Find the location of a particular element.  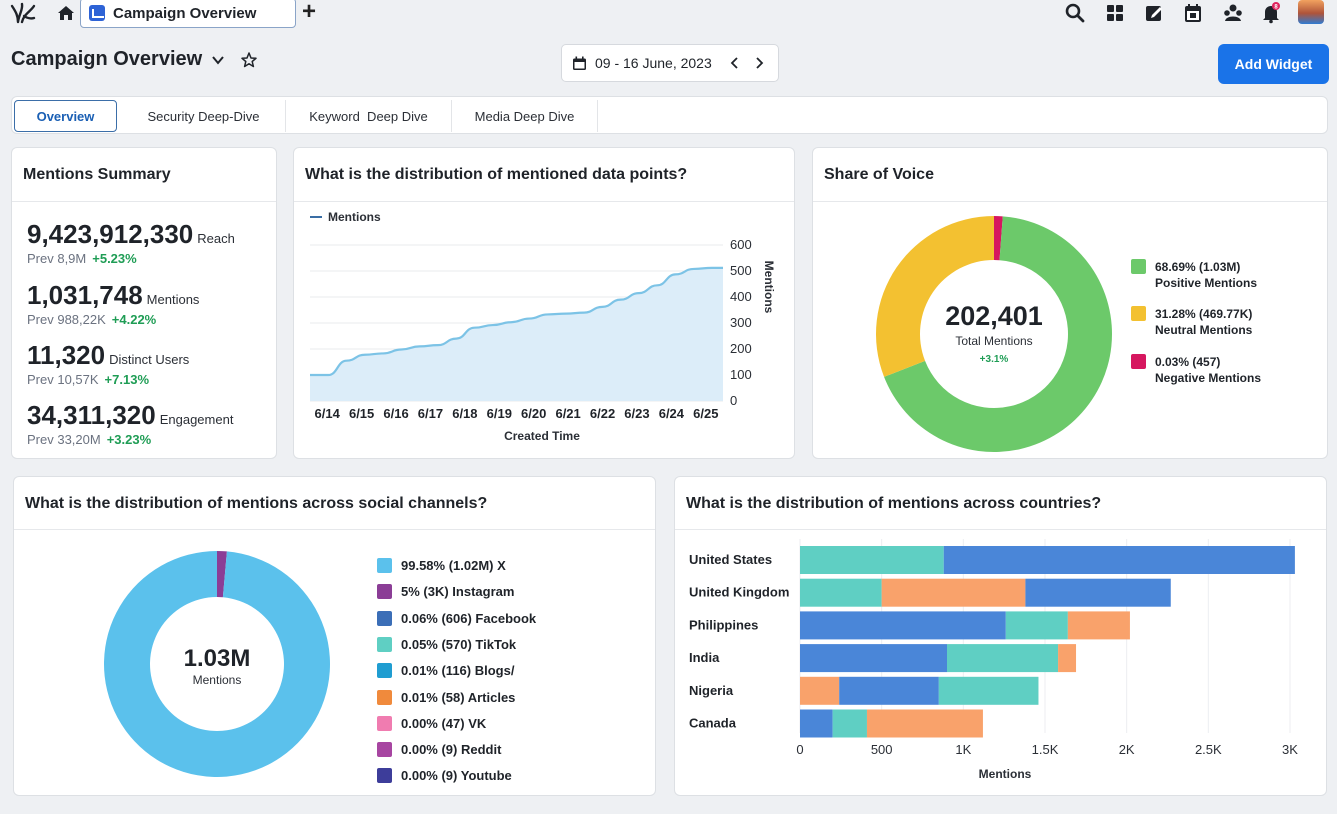

legend-item-vk: 0.00% (47) VK is located at coordinates (432, 723).